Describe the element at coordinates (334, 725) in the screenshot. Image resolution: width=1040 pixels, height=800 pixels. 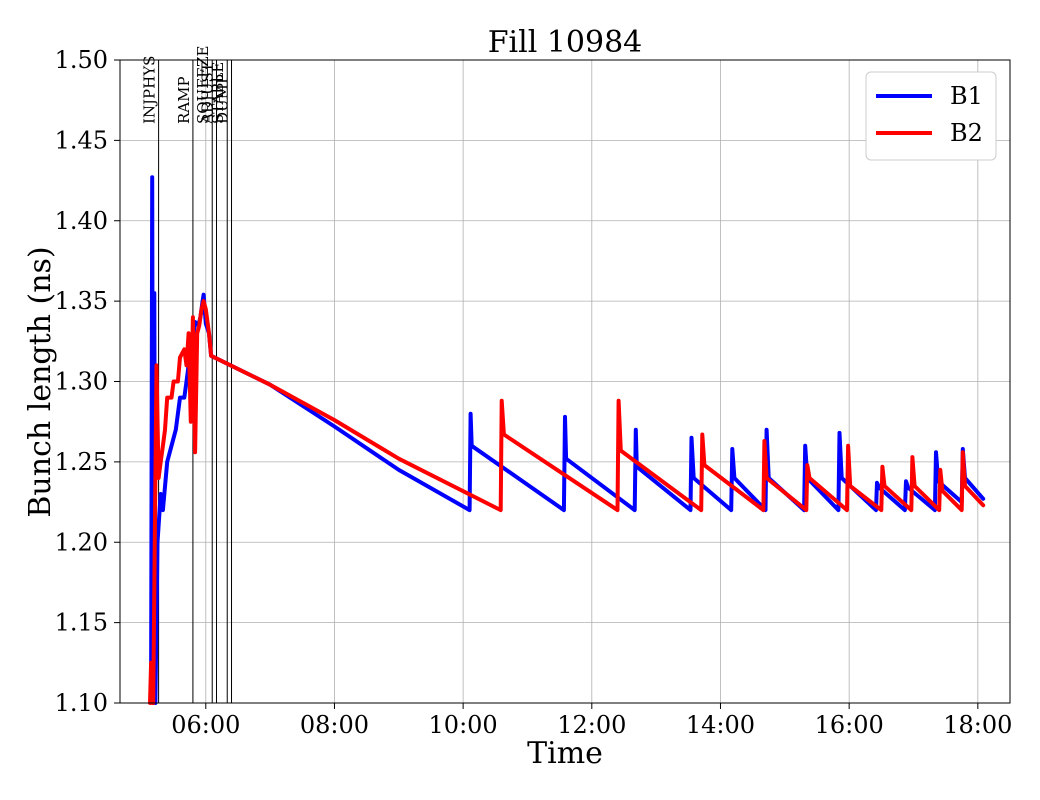
I see `x-tick-label: 08:00` at that location.